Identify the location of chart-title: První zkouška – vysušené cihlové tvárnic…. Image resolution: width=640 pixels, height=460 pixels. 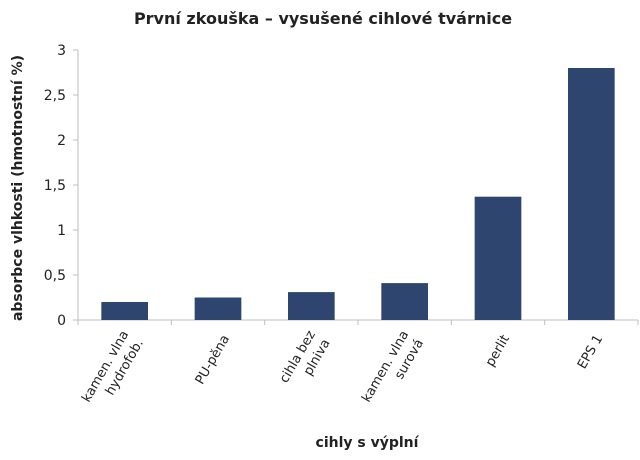
(323, 18).